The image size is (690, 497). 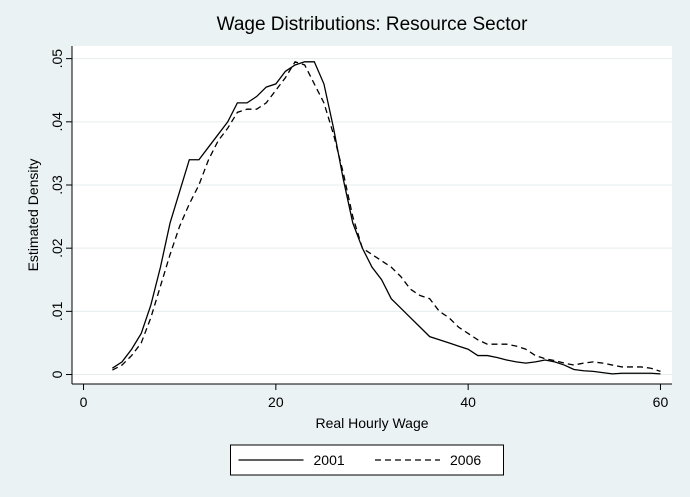 What do you see at coordinates (57, 248) in the screenshot?
I see `y-tick-label: .02` at bounding box center [57, 248].